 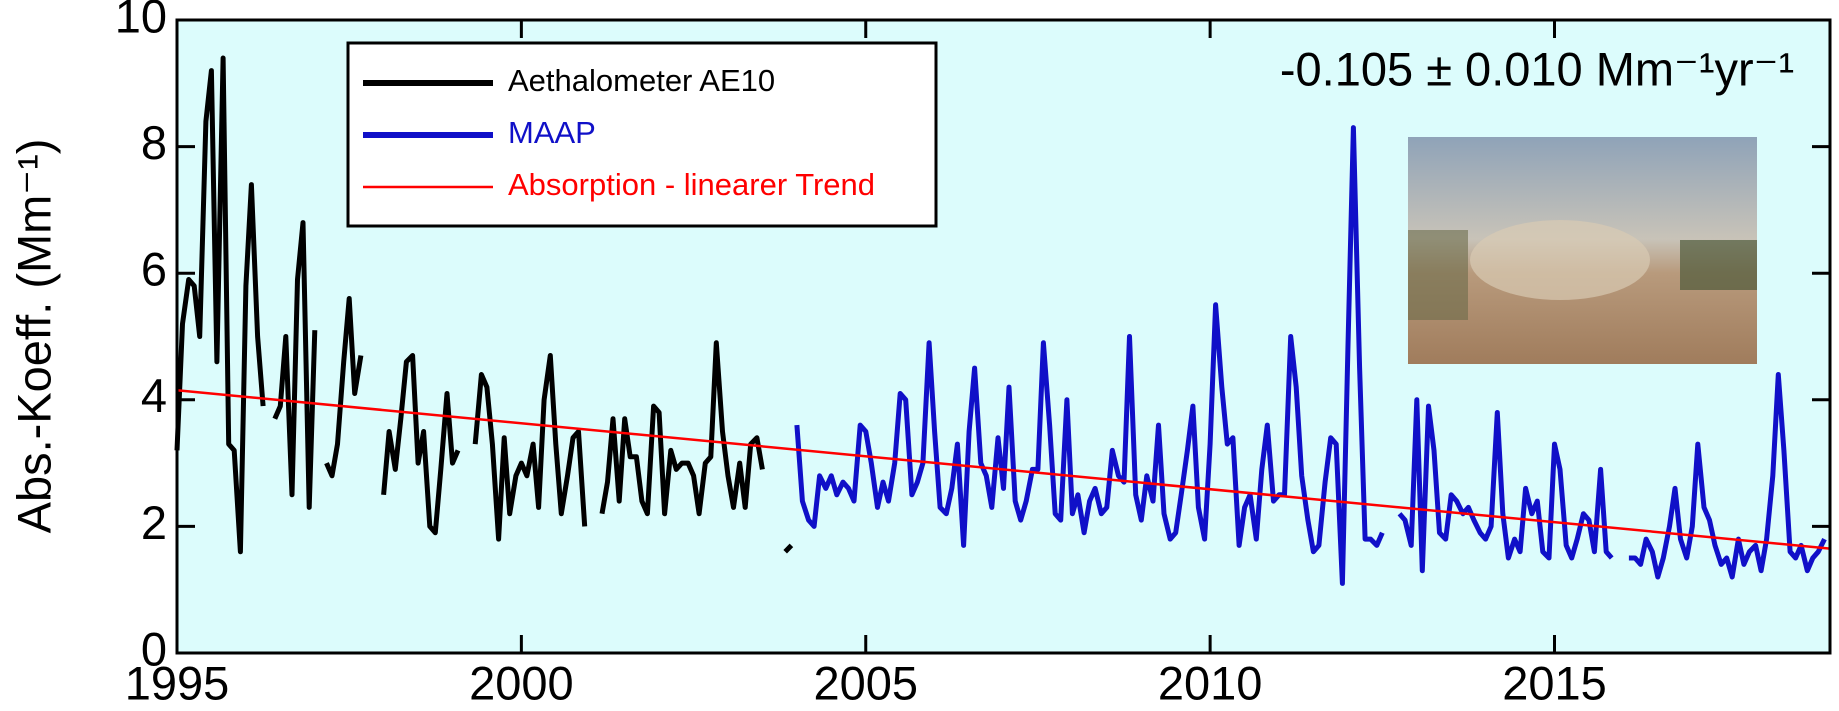 I want to click on inset-photo, so click(x=1582, y=250).